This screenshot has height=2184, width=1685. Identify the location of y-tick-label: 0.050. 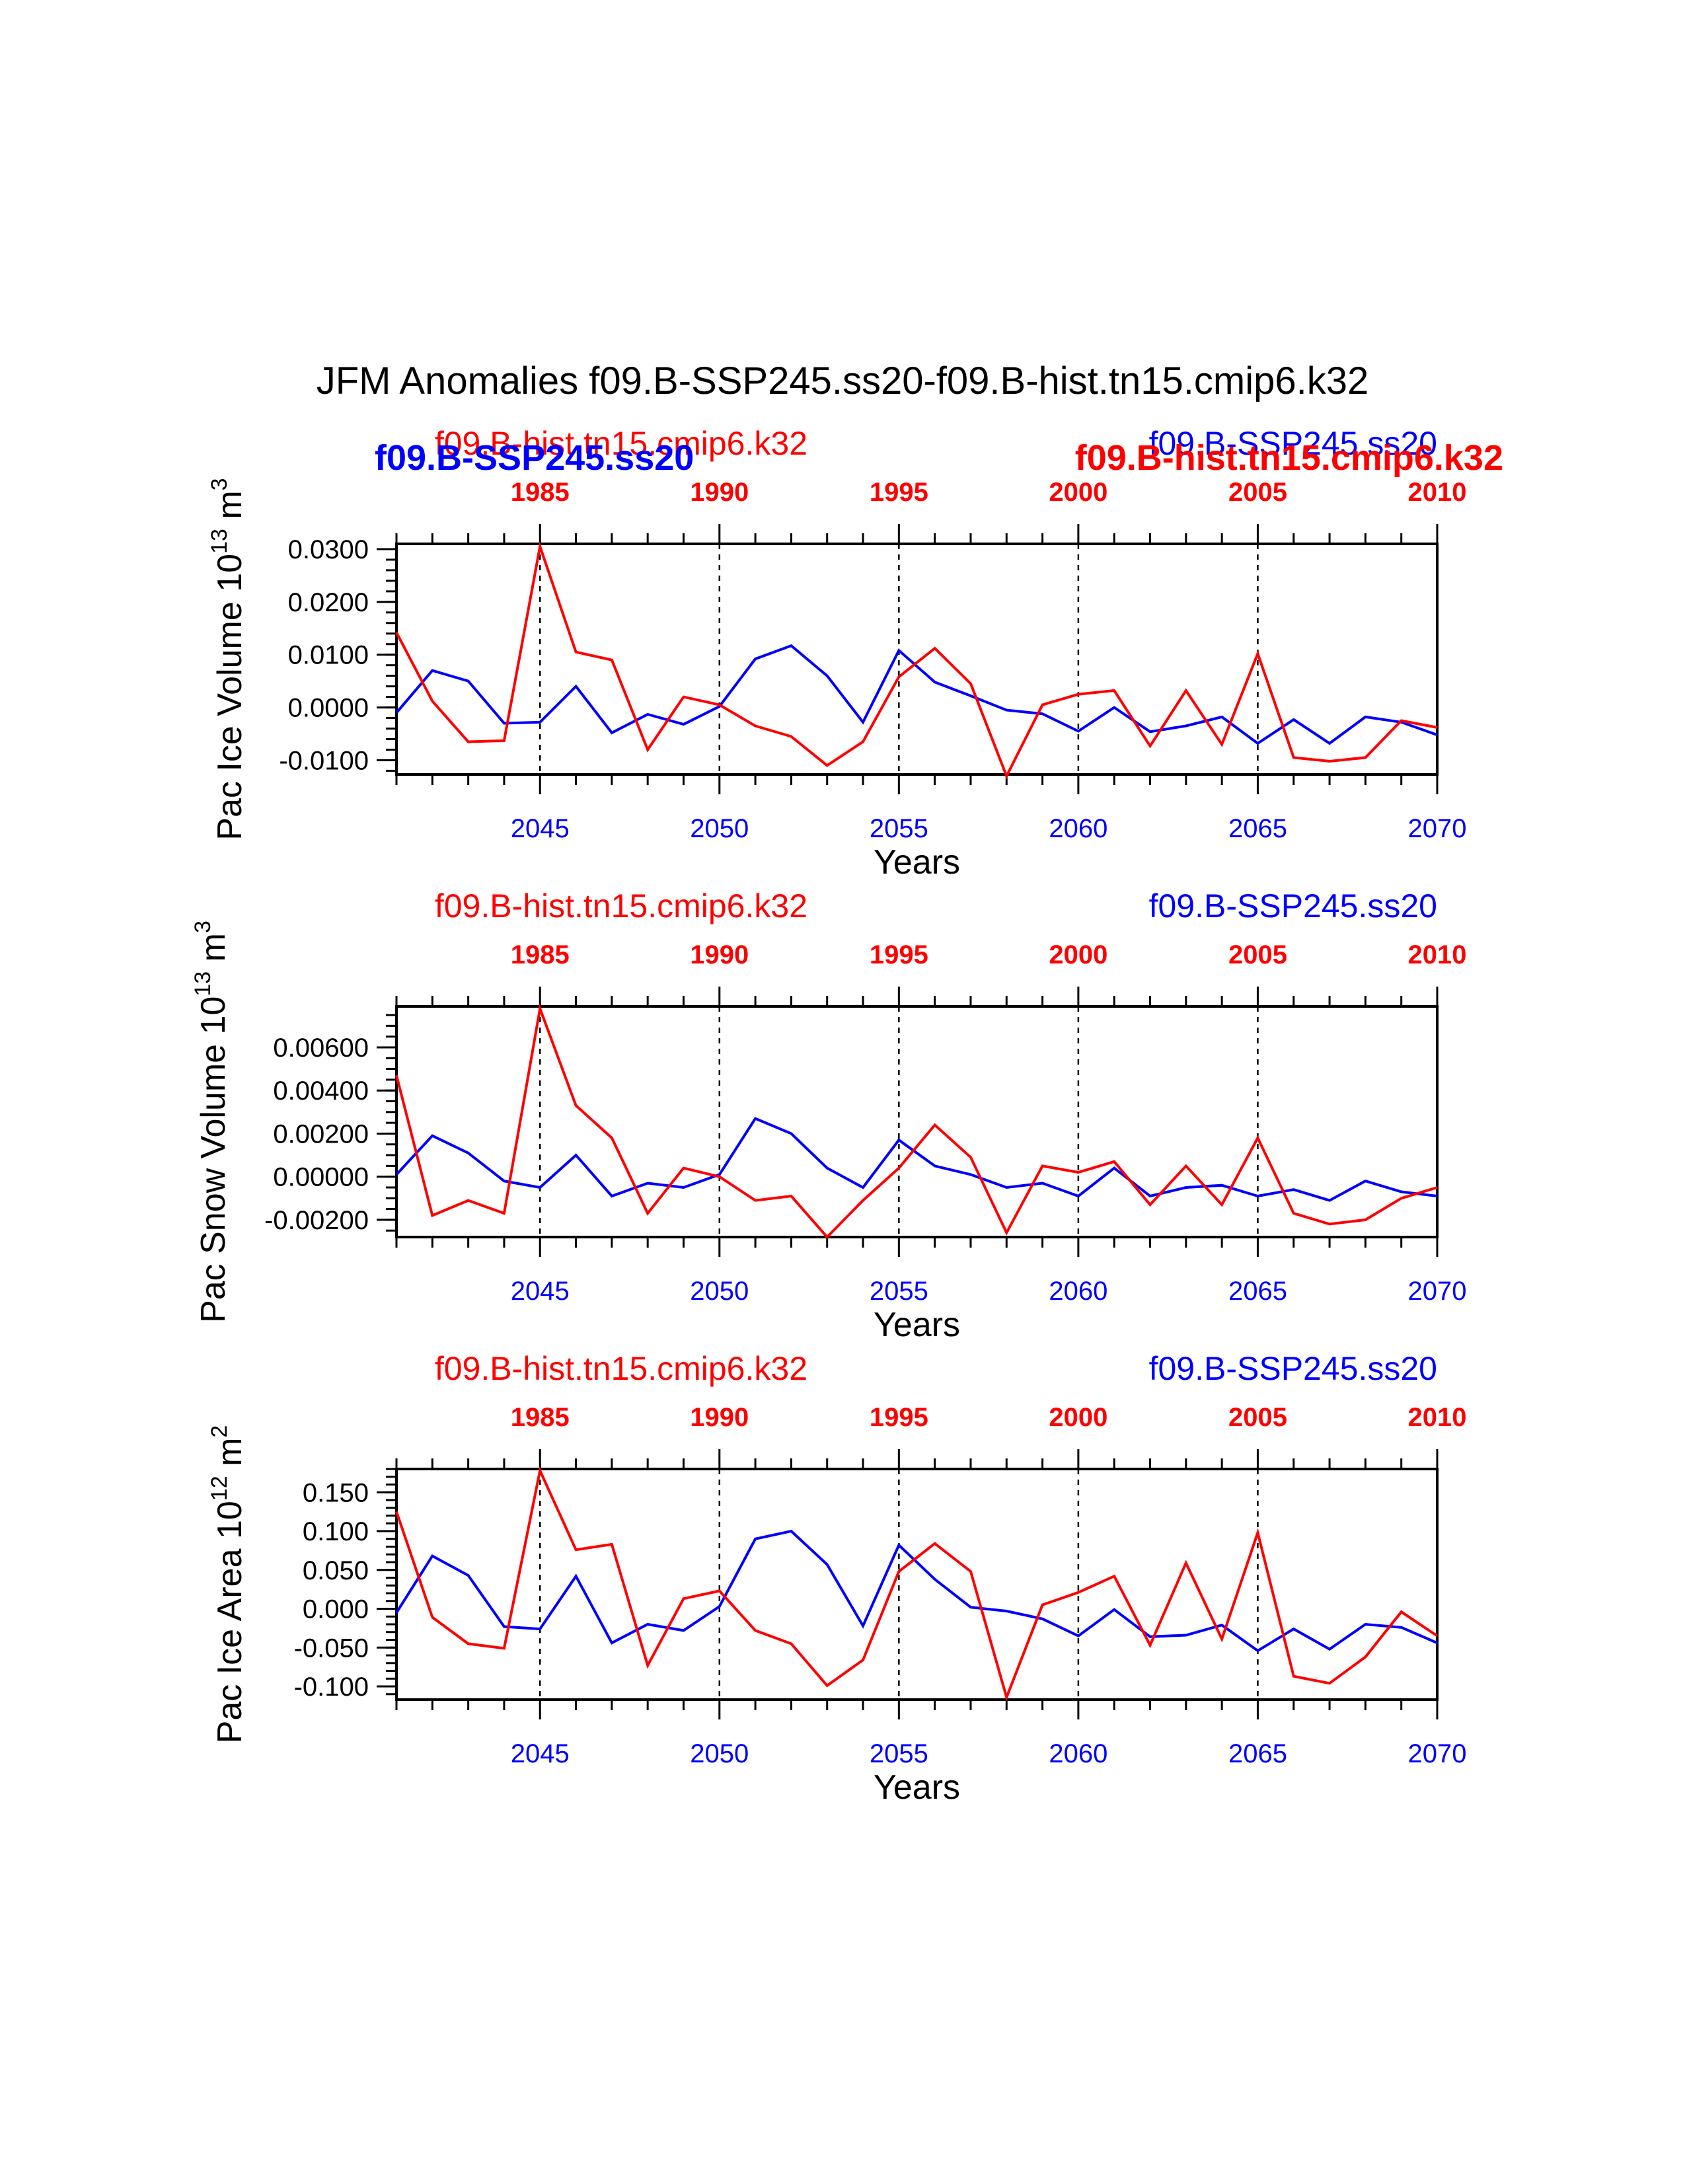
(336, 1570).